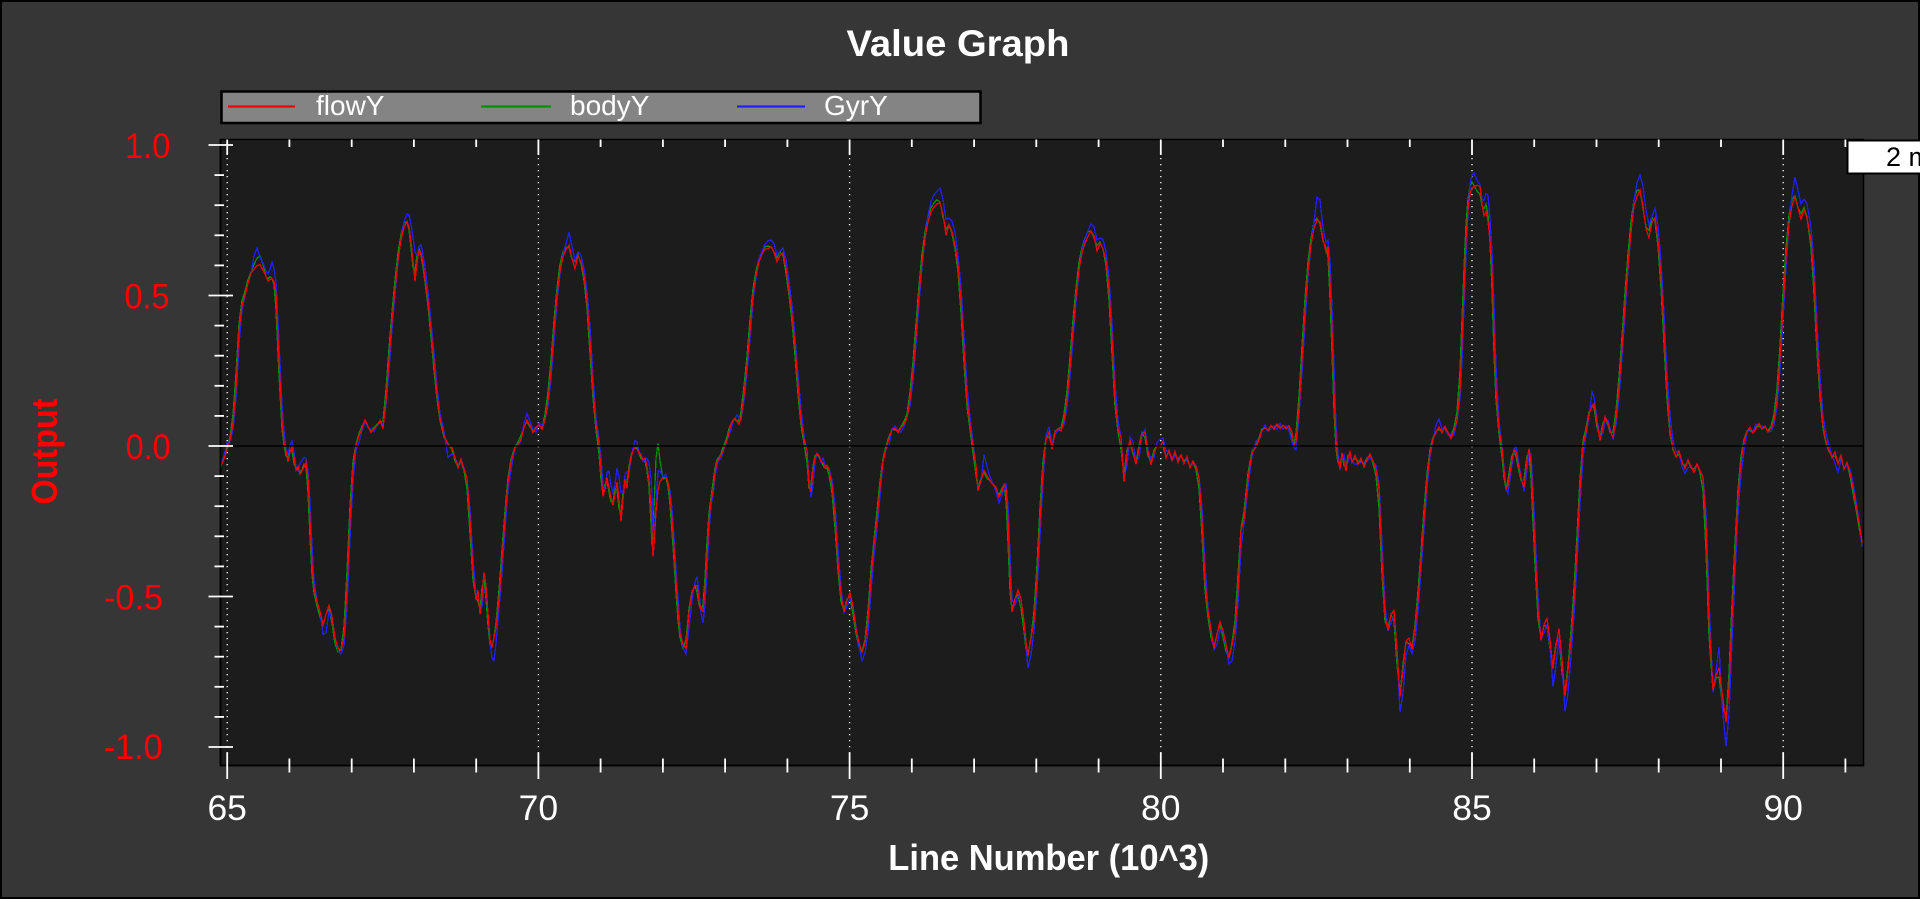  I want to click on svg-text: 75, so click(850, 808).